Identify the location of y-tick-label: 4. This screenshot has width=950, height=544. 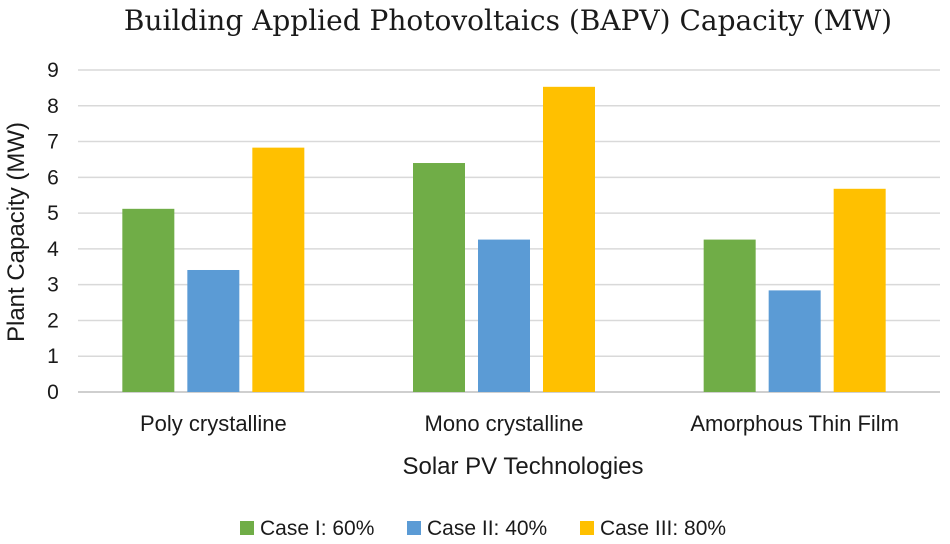
(53, 249).